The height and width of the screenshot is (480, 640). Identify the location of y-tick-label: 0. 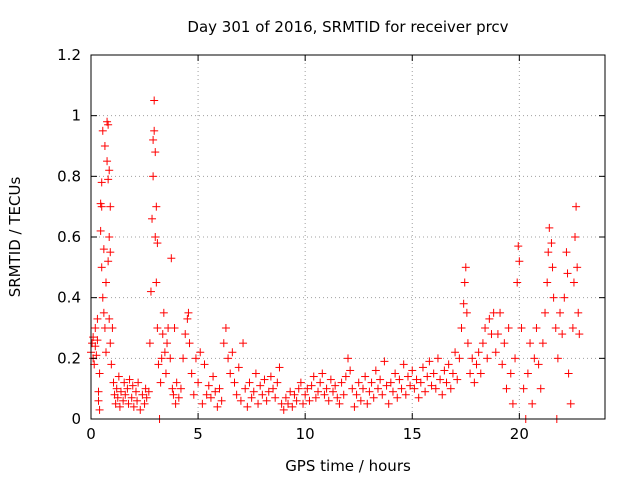
(76, 419).